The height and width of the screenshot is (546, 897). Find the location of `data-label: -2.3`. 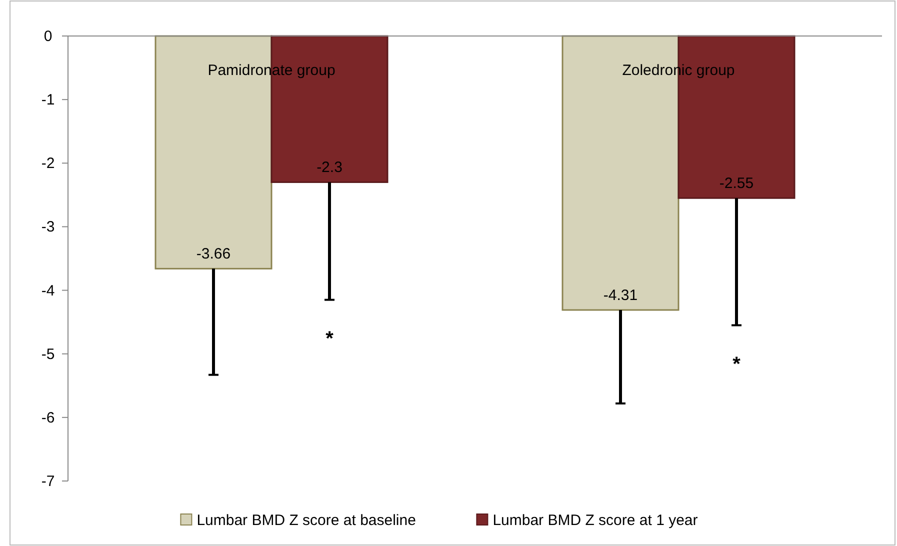

data-label: -2.3 is located at coordinates (329, 167).